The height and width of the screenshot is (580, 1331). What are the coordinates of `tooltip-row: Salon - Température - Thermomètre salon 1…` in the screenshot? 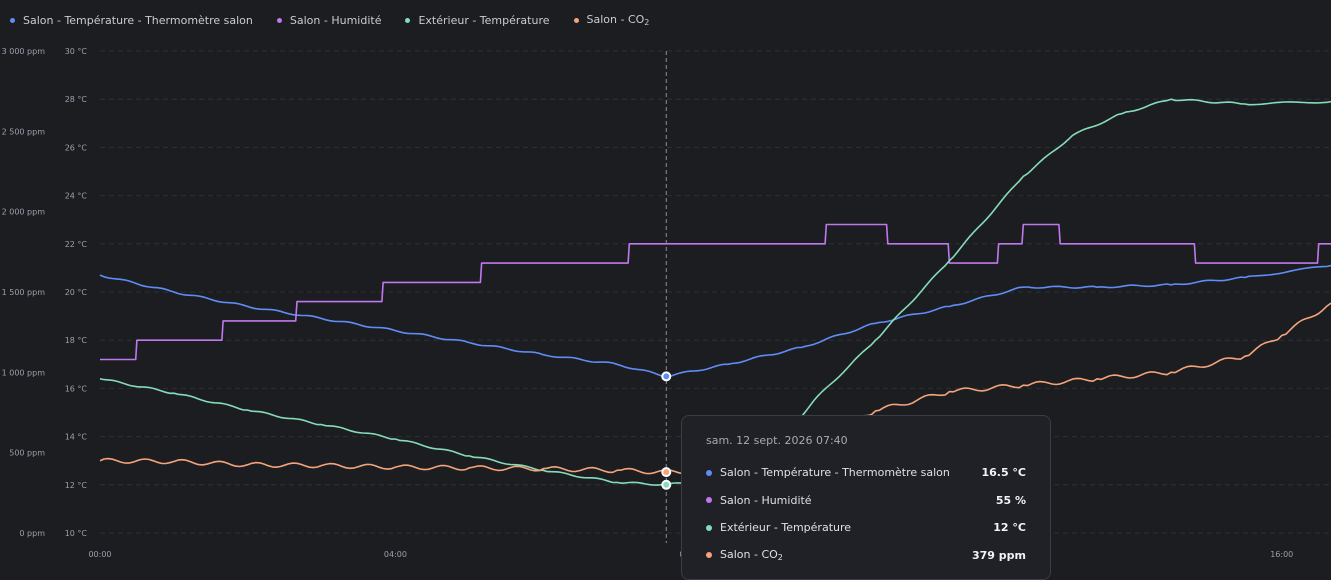 It's located at (866, 473).